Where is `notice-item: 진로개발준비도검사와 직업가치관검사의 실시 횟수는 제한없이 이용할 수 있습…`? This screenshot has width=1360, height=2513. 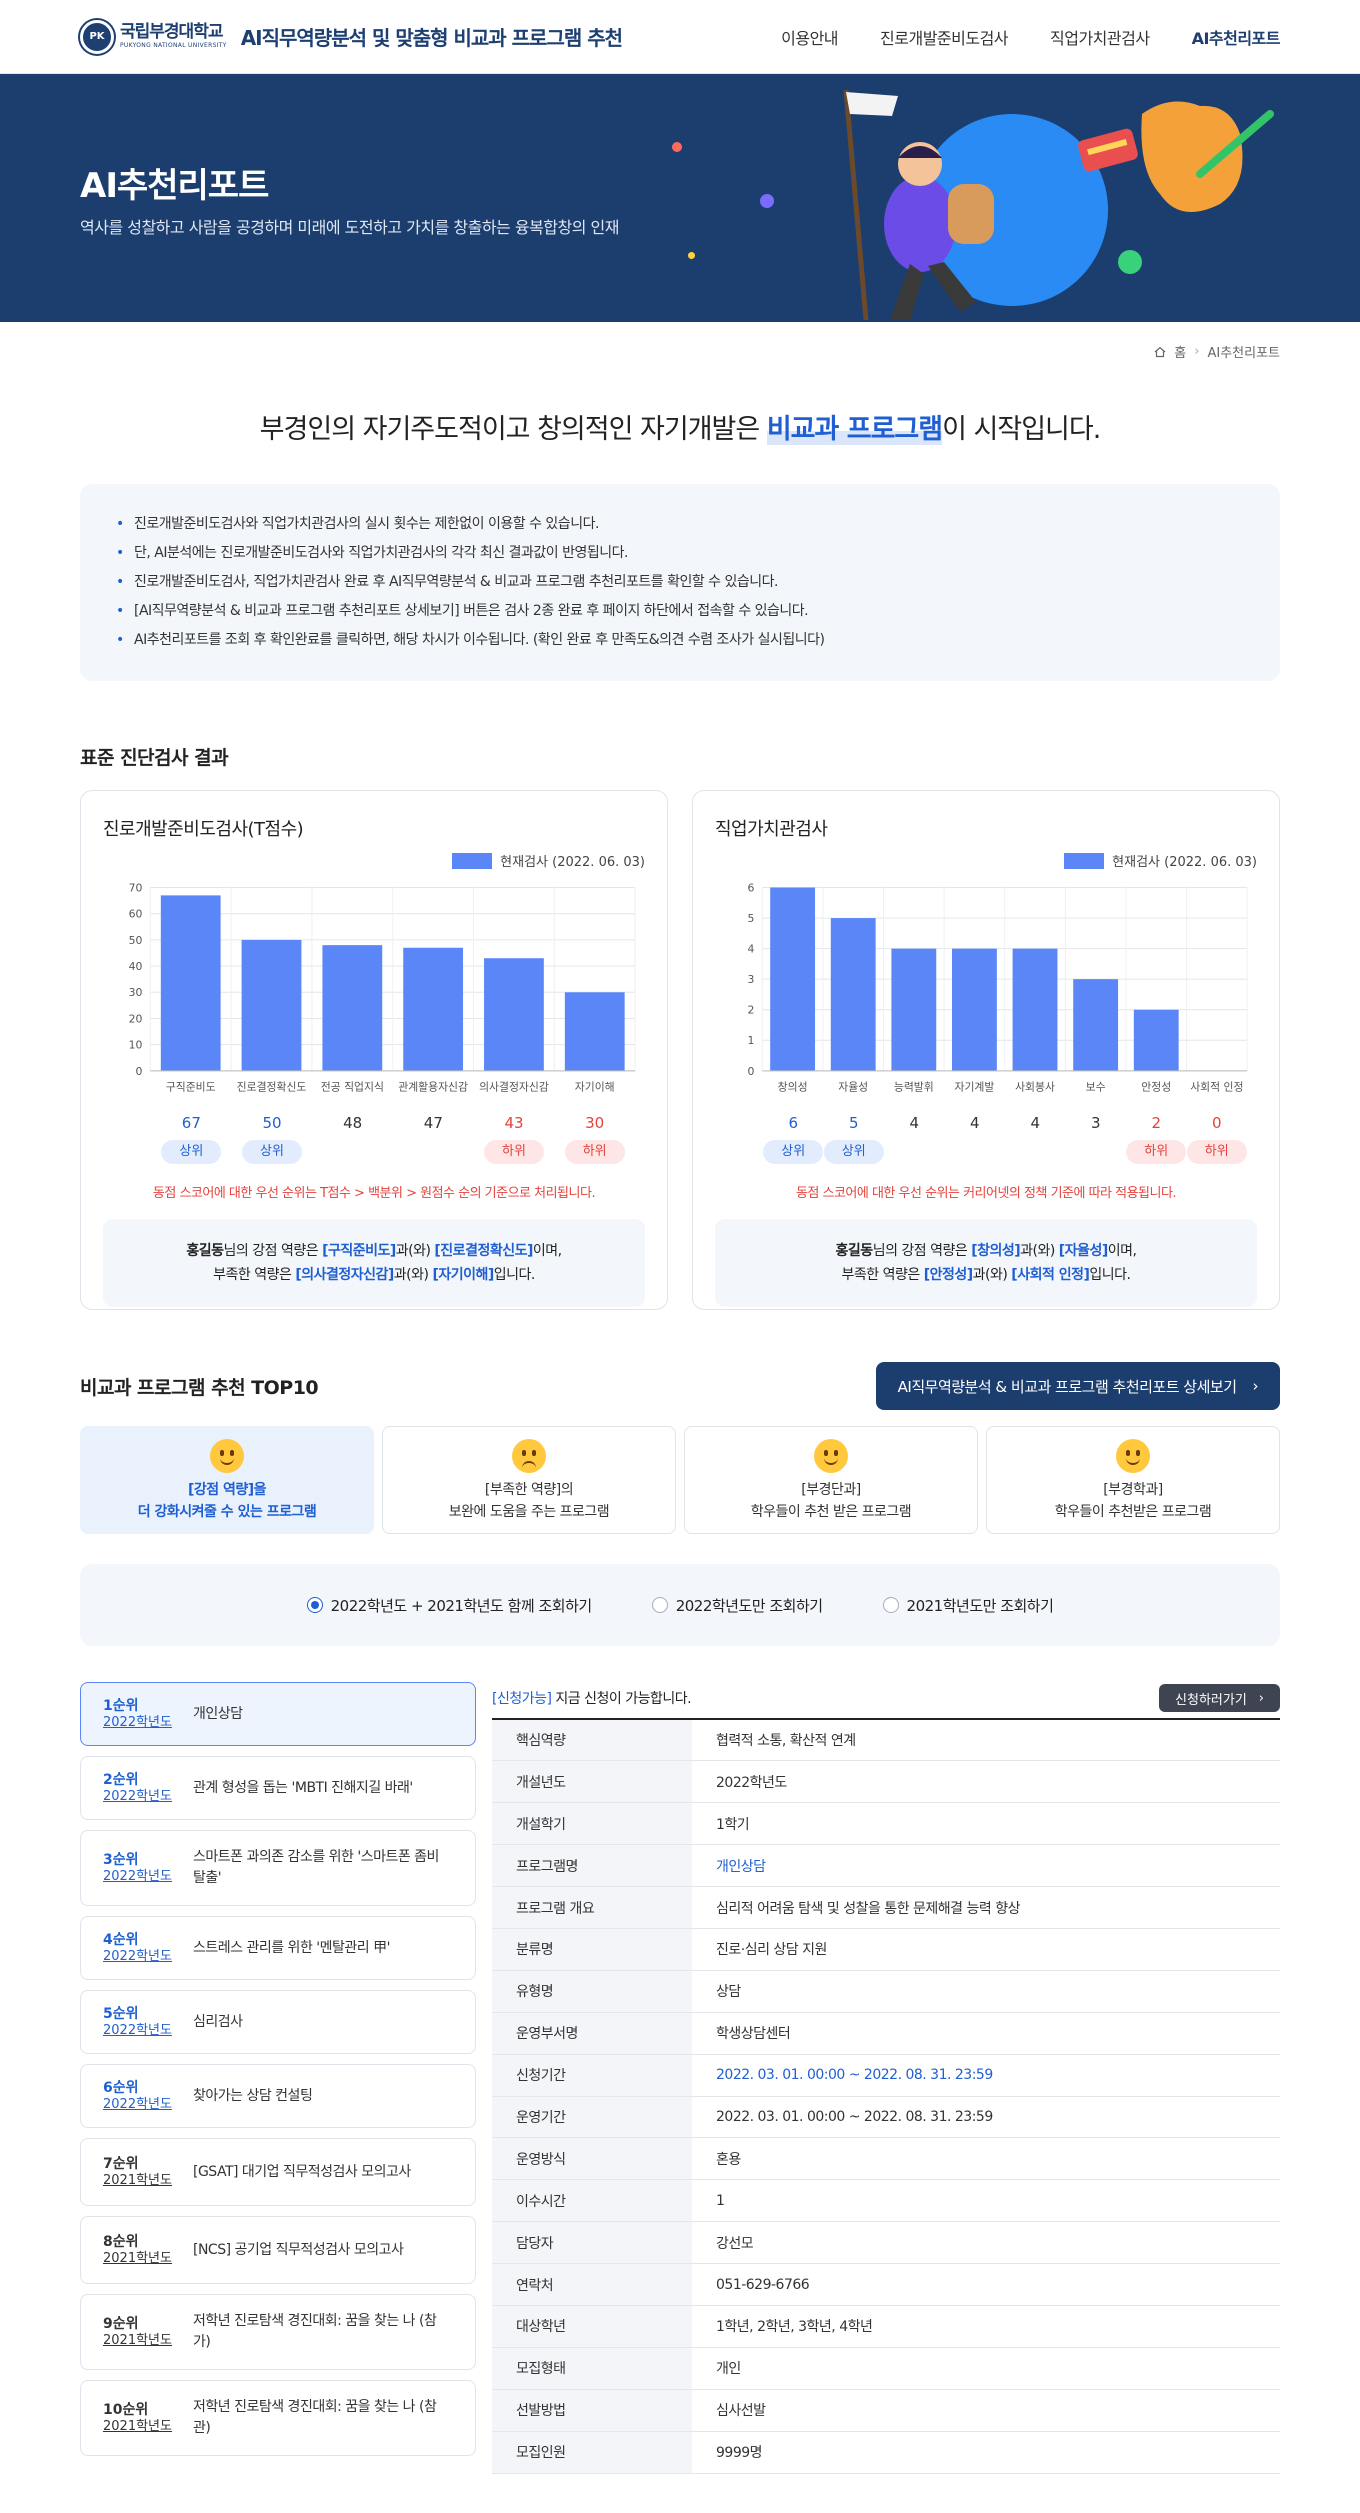
notice-item: 진로개발준비도검사와 직업가치관검사의 실시 횟수는 제한없이 이용할 수 있습… is located at coordinates (680, 524).